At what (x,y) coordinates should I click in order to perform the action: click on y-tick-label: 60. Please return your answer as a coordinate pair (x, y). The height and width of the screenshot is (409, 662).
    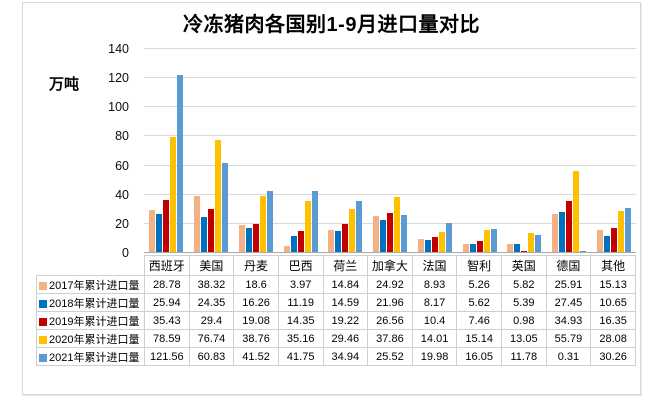
    Looking at the image, I should click on (122, 166).